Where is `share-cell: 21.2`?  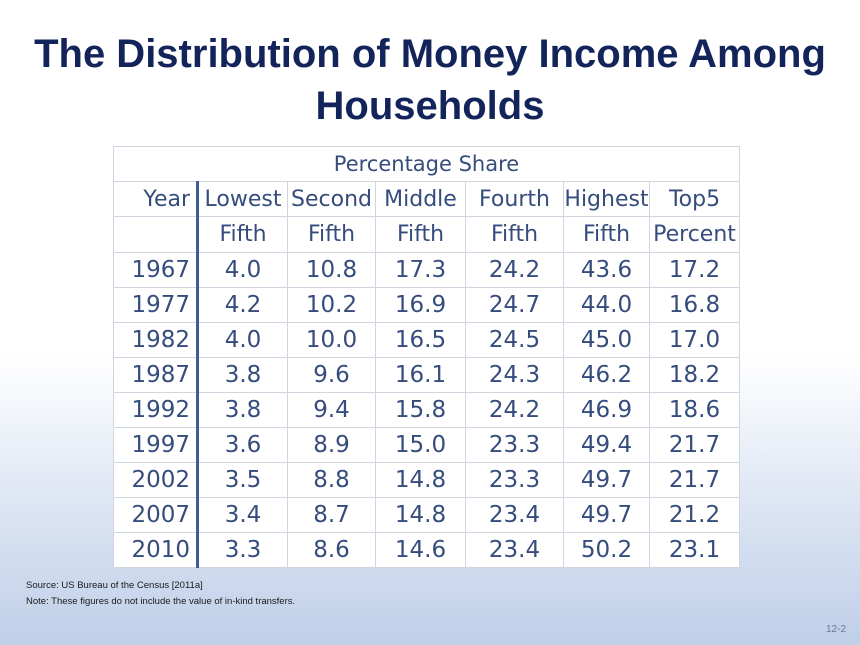 share-cell: 21.2 is located at coordinates (694, 515).